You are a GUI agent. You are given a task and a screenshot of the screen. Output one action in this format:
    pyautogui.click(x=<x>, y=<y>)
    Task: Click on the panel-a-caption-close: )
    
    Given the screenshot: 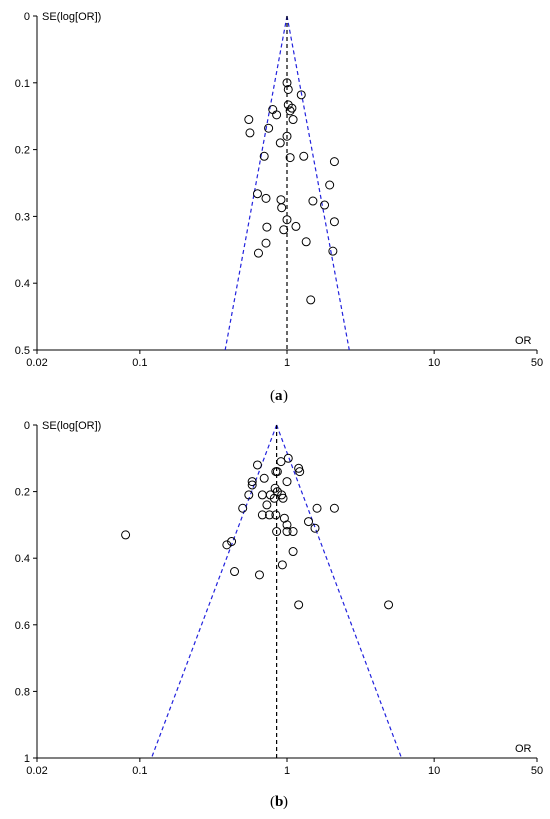 What is the action you would take?
    pyautogui.click(x=285, y=396)
    